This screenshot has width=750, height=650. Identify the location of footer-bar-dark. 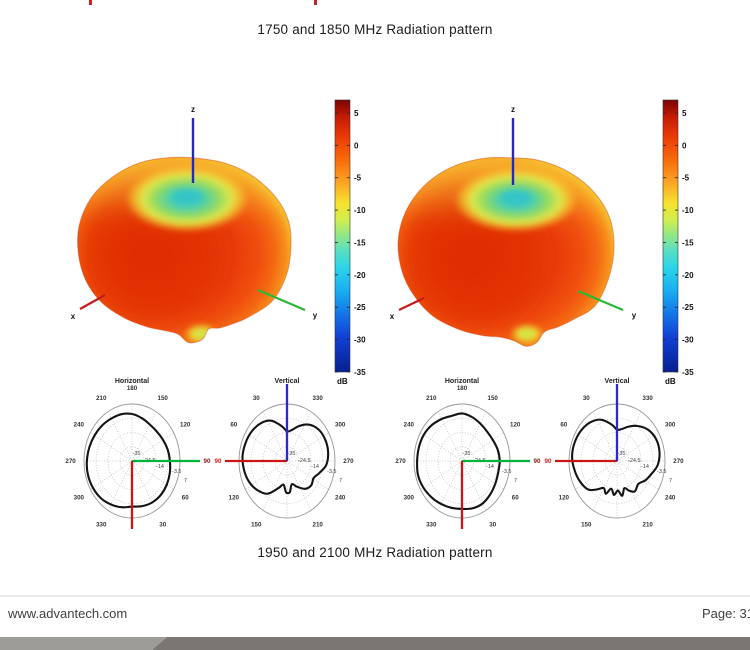
(451, 643).